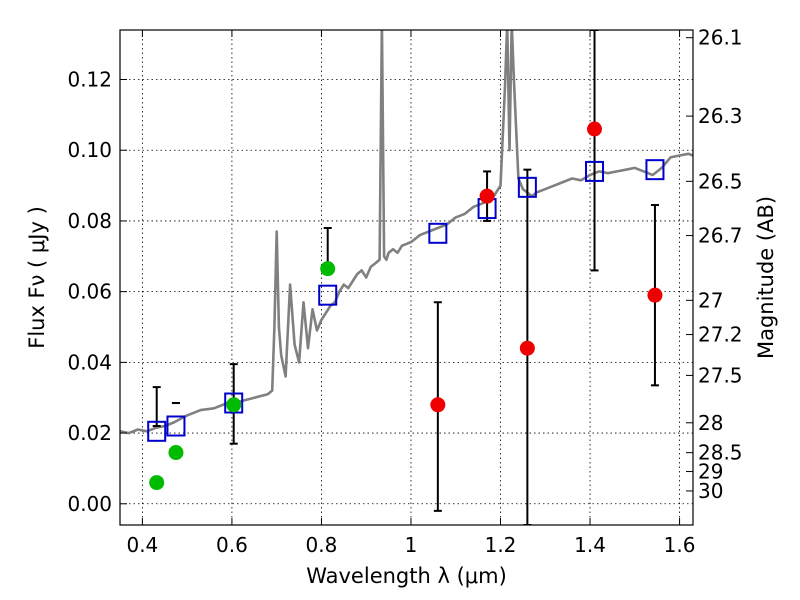 The image size is (800, 600). I want to click on y-tick-label: 0.06, so click(89, 292).